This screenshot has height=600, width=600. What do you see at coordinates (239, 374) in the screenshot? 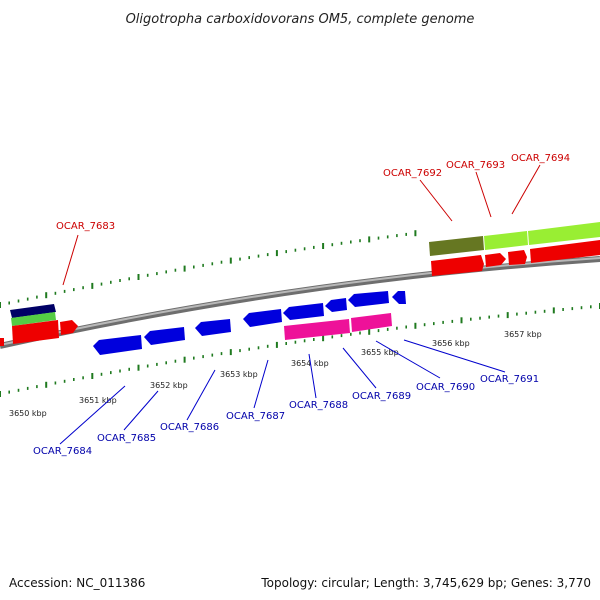
I see `kbp-label: 3653 kbp` at bounding box center [239, 374].